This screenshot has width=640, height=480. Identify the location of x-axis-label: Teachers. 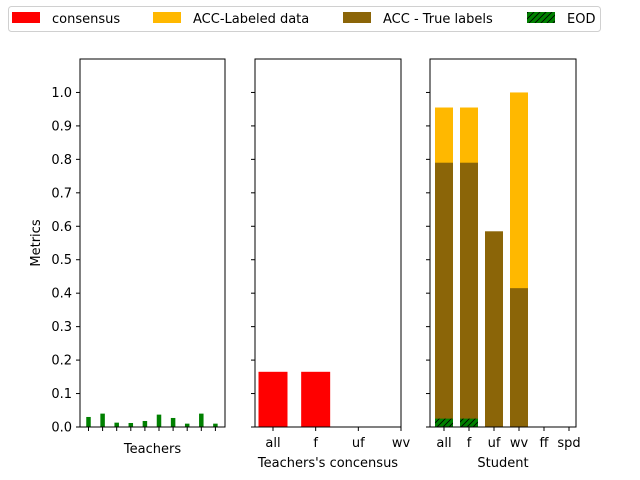
(152, 449).